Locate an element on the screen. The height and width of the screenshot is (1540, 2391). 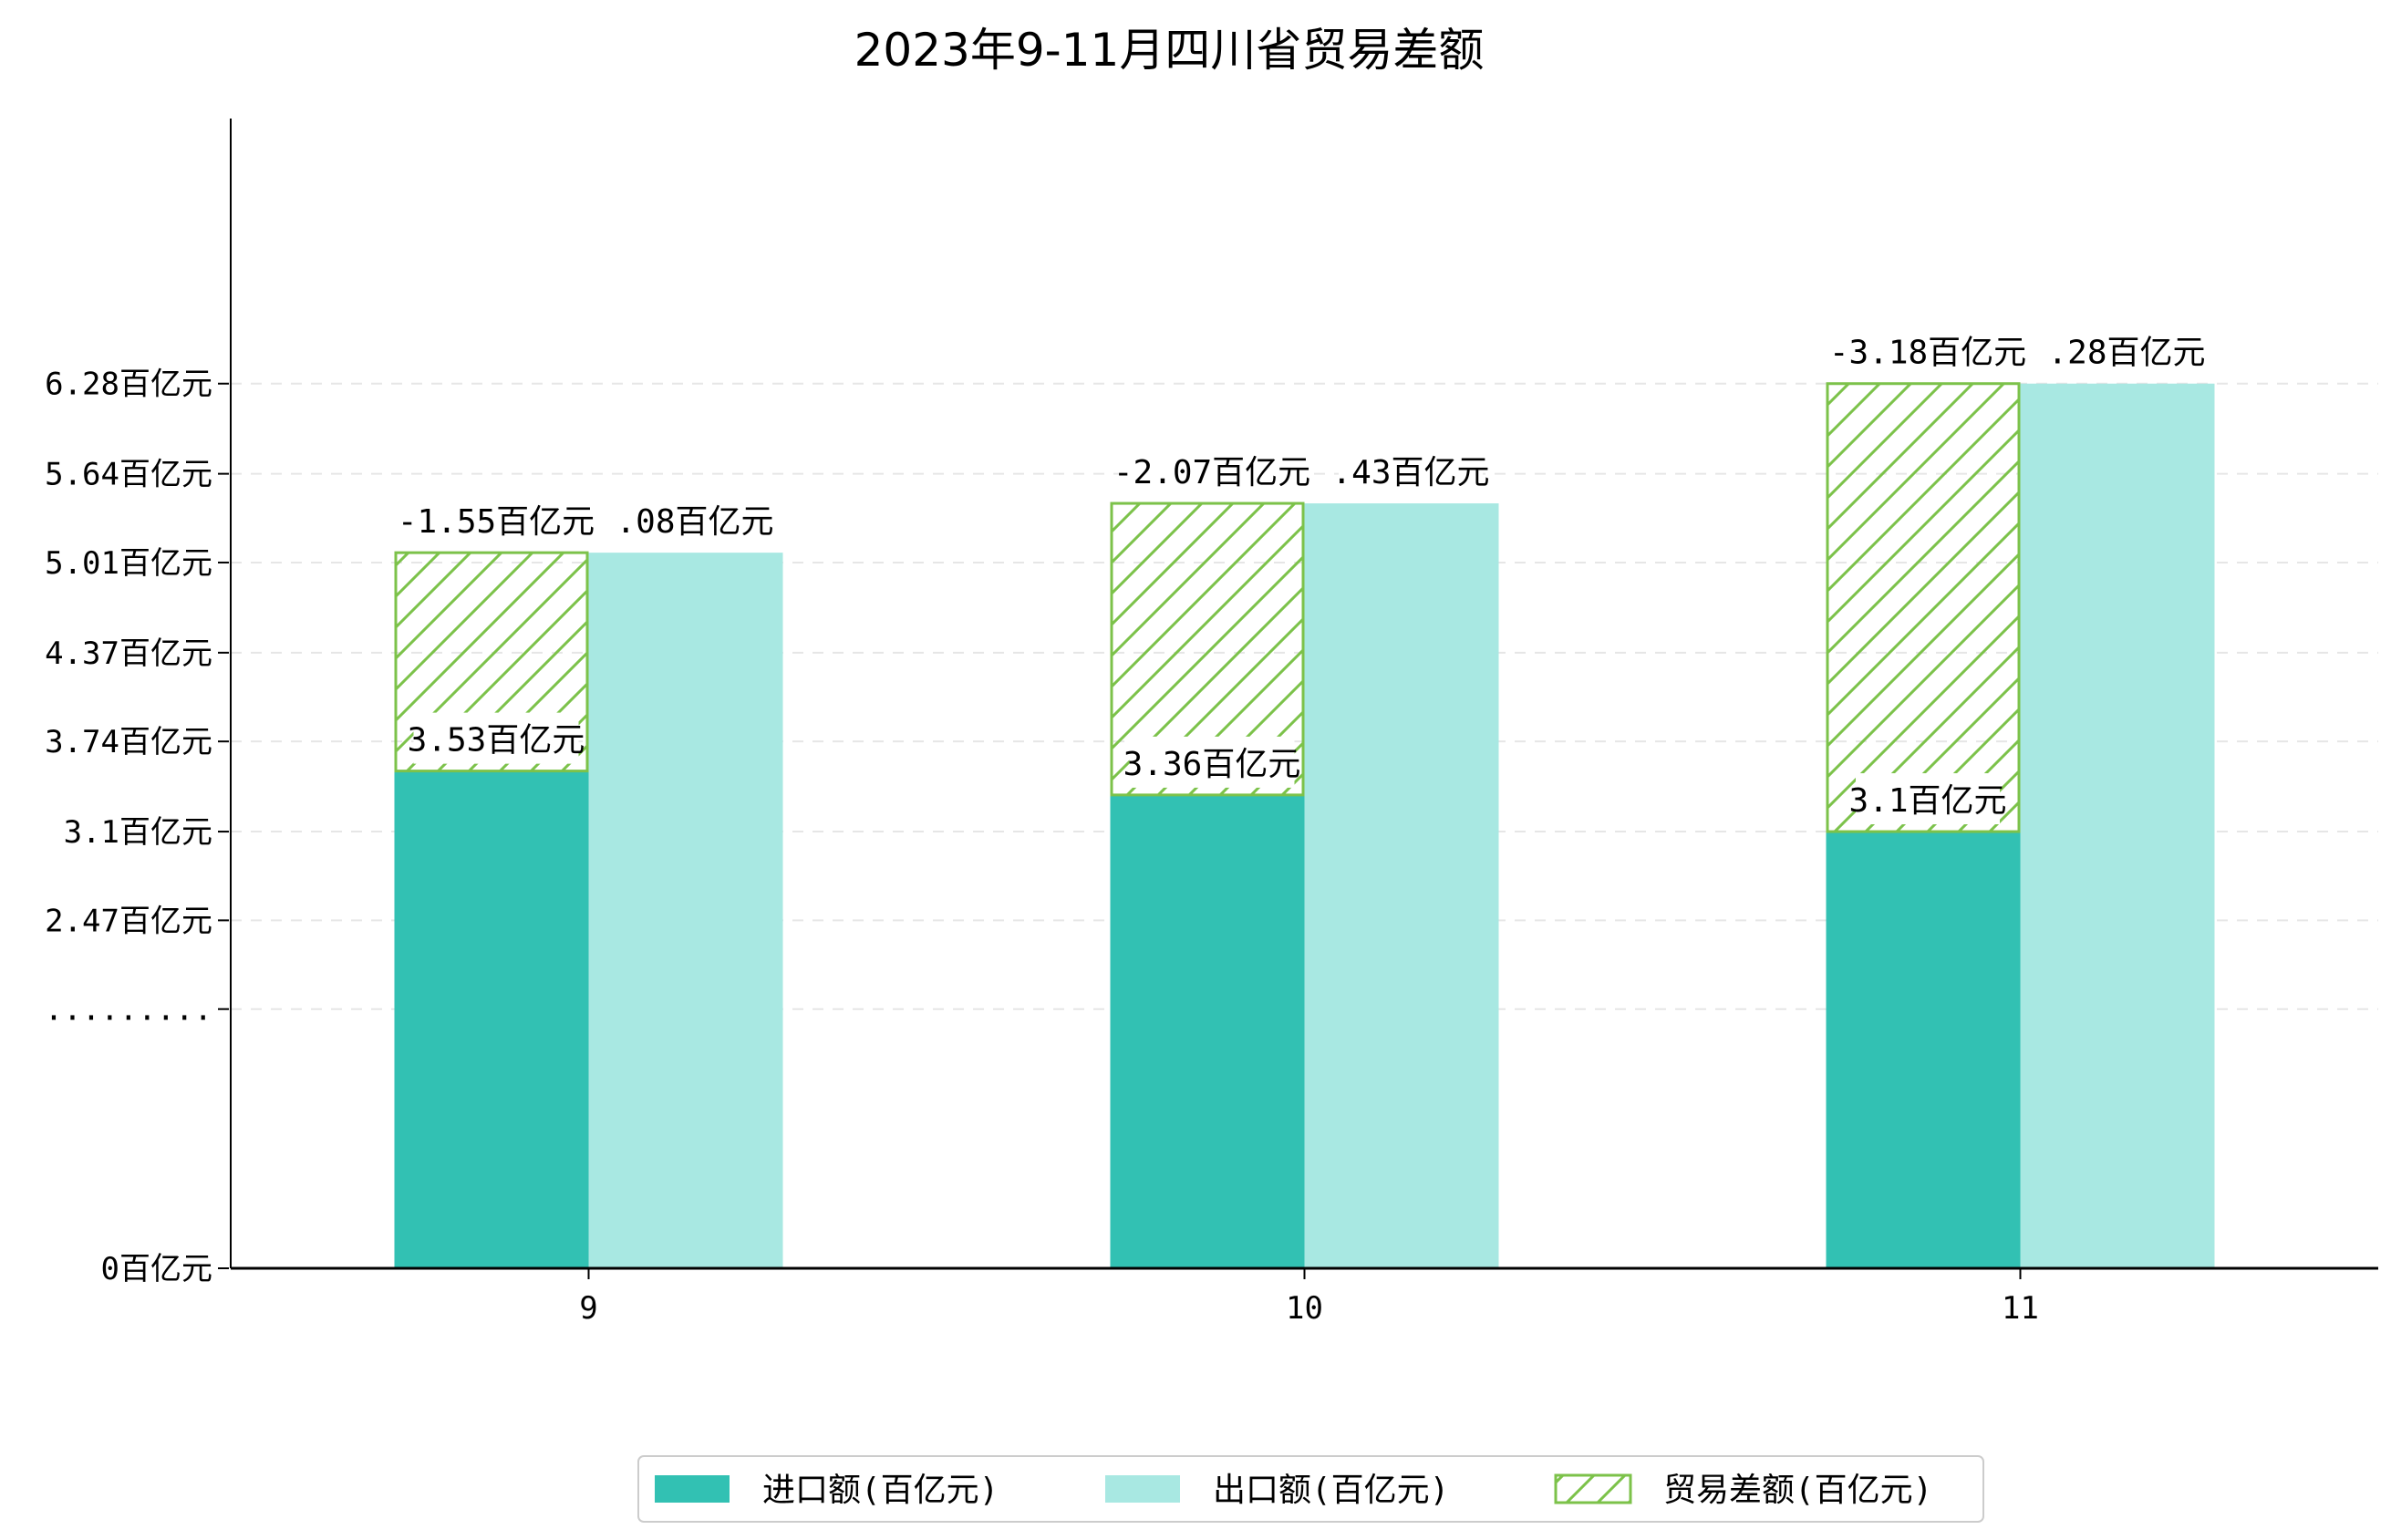
bar-label-text: 3.53百亿元 is located at coordinates (496, 741).